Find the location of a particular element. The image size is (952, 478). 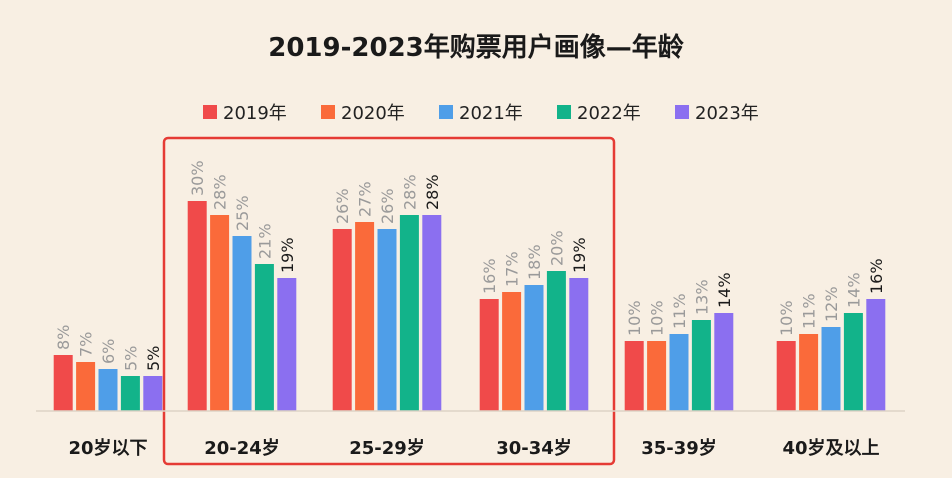

category-label: 25-29岁 is located at coordinates (387, 448).